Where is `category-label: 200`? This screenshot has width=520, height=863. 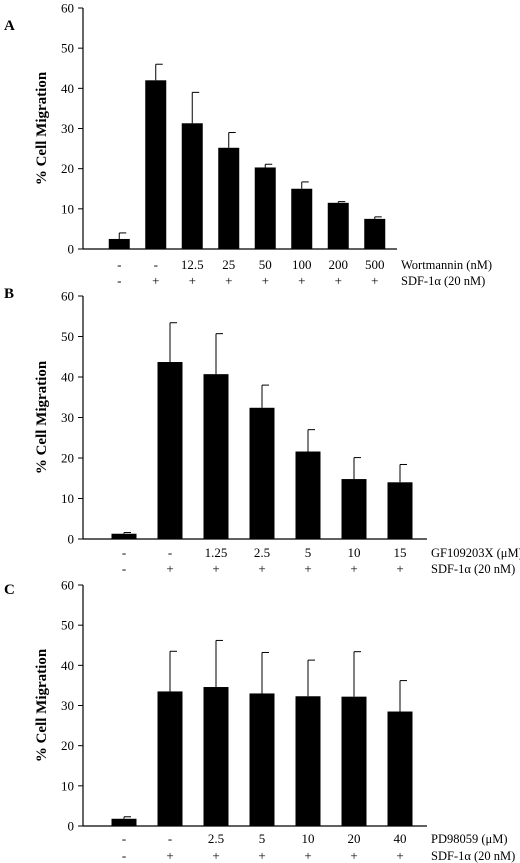
category-label: 200 is located at coordinates (339, 264).